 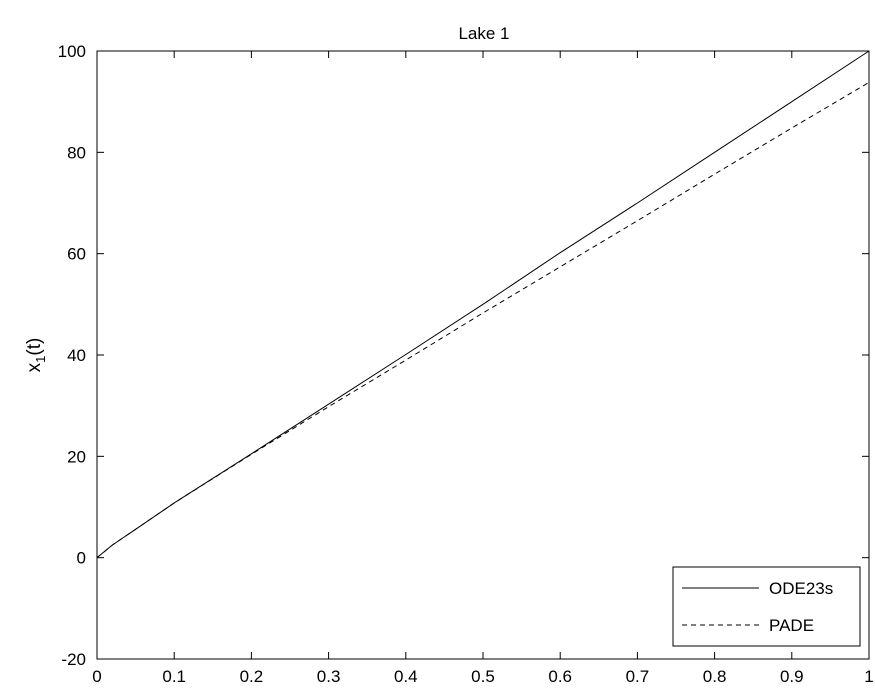 What do you see at coordinates (638, 676) in the screenshot?
I see `x-tick-label: 0.7` at bounding box center [638, 676].